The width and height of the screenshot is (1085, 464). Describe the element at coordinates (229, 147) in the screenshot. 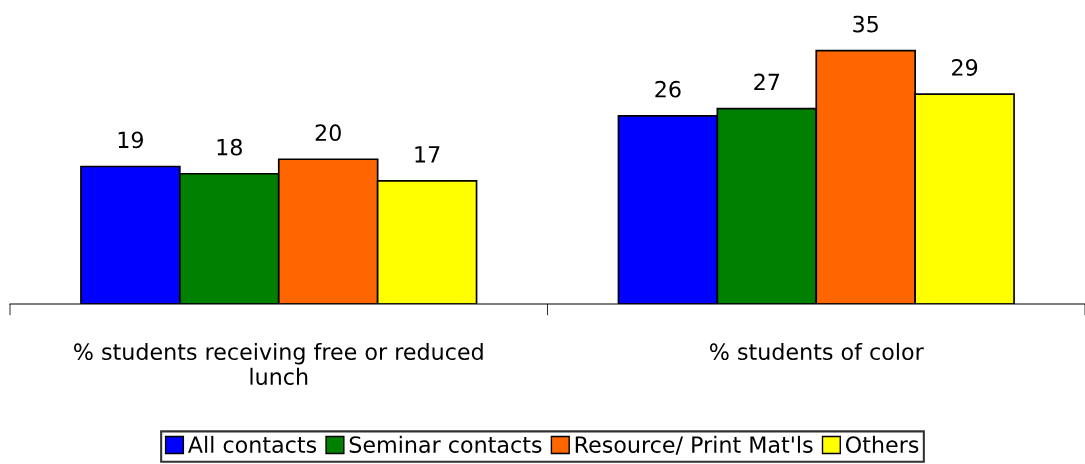

I see `data-label: 18` at that location.